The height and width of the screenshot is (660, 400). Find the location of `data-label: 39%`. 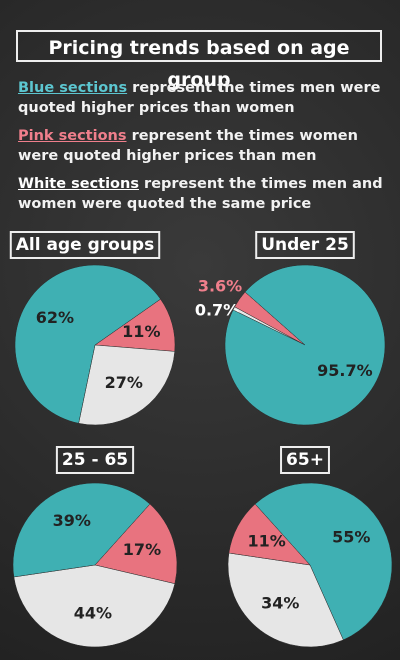

data-label: 39% is located at coordinates (72, 520).